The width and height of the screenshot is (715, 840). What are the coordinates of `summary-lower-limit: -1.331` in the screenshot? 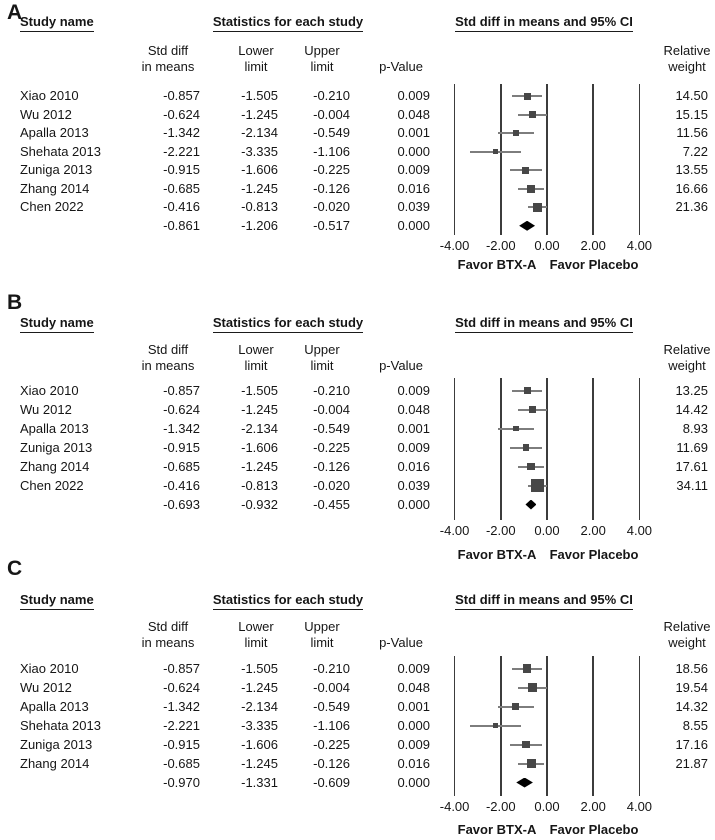 It's located at (259, 782).